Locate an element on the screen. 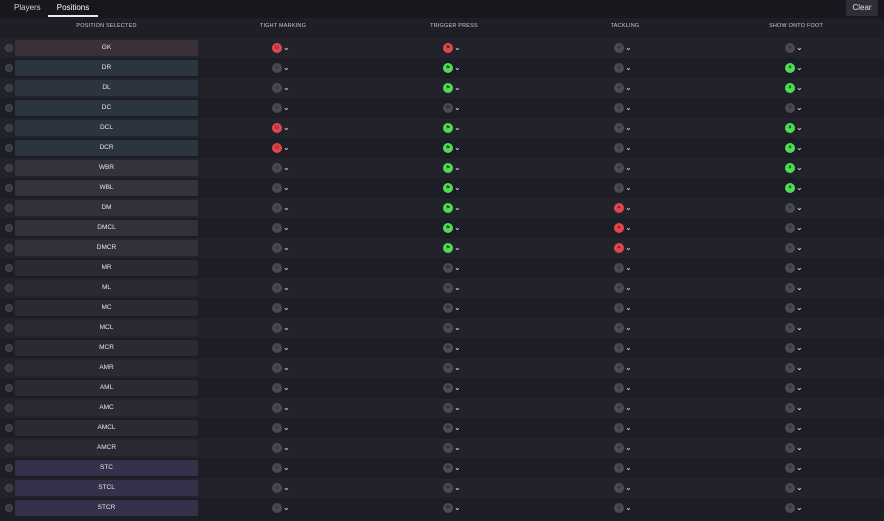 The image size is (884, 521). clear-button: Clear is located at coordinates (862, 8).